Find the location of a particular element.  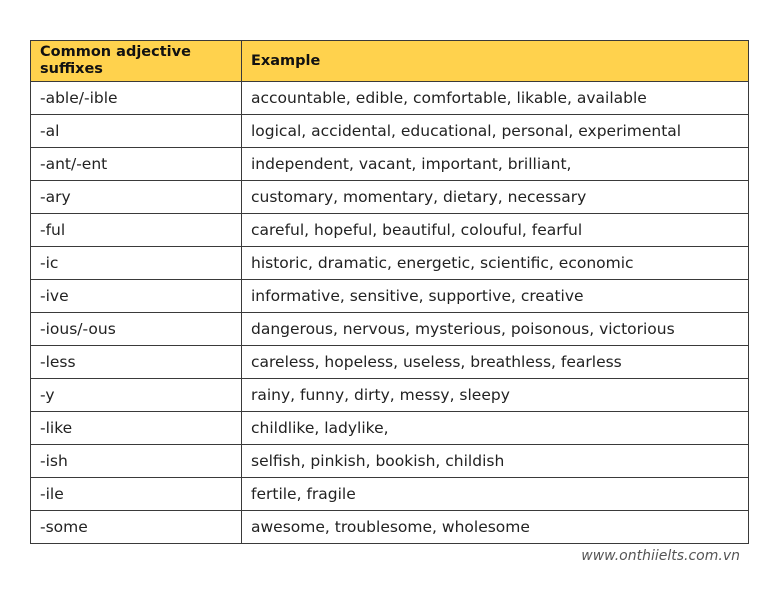

table-row: -ish selfish, pinkish, bookish, childish is located at coordinates (389, 461).